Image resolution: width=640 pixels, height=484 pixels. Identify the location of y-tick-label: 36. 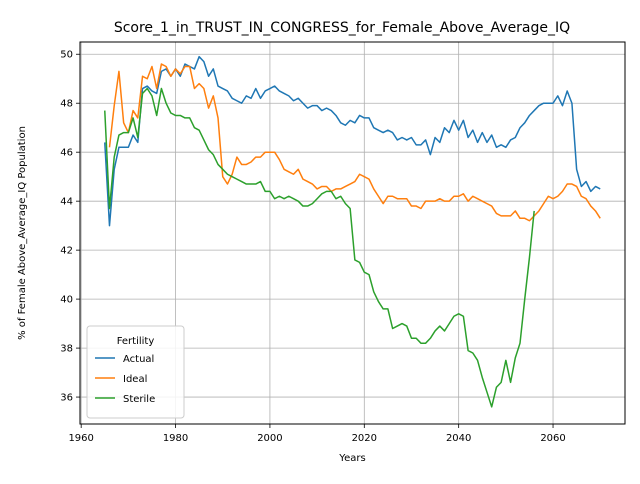
(66, 398).